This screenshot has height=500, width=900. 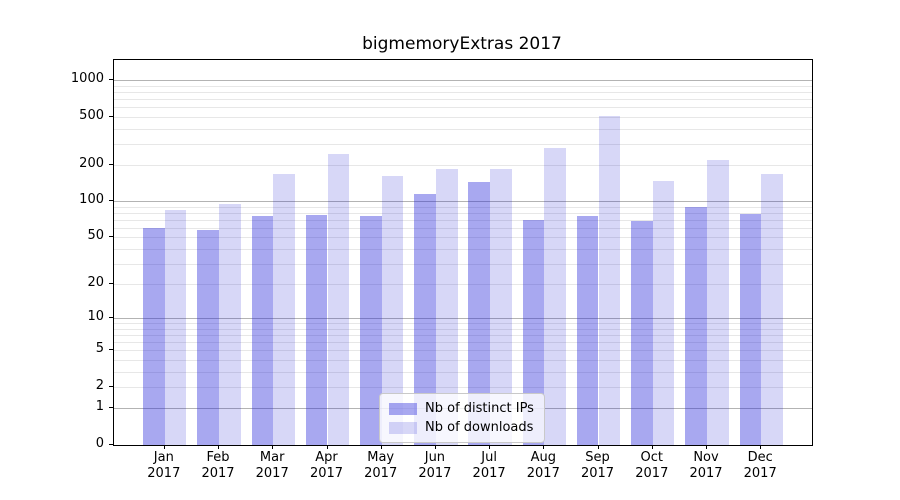 What do you see at coordinates (760, 465) in the screenshot?
I see `x-tick-label: Dec 2017` at bounding box center [760, 465].